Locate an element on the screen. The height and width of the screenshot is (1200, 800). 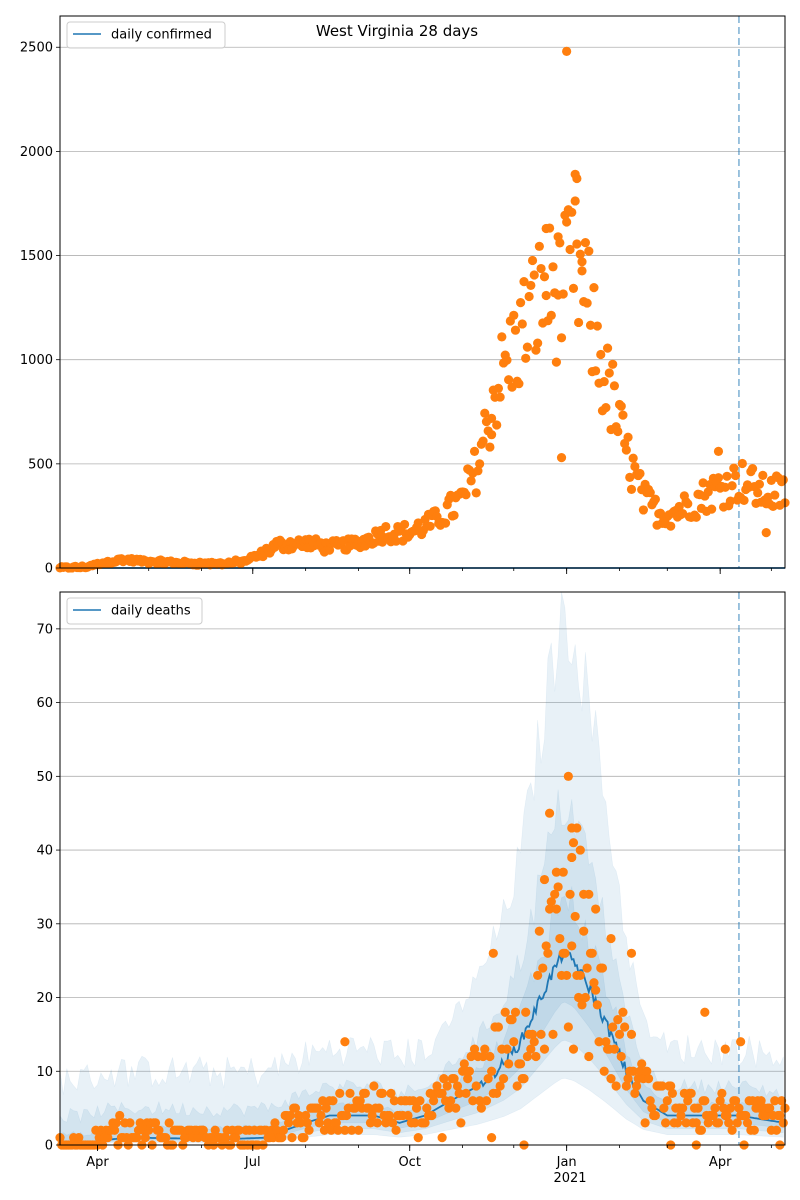
top-y-tick-label: 0 is located at coordinates (49, 569).